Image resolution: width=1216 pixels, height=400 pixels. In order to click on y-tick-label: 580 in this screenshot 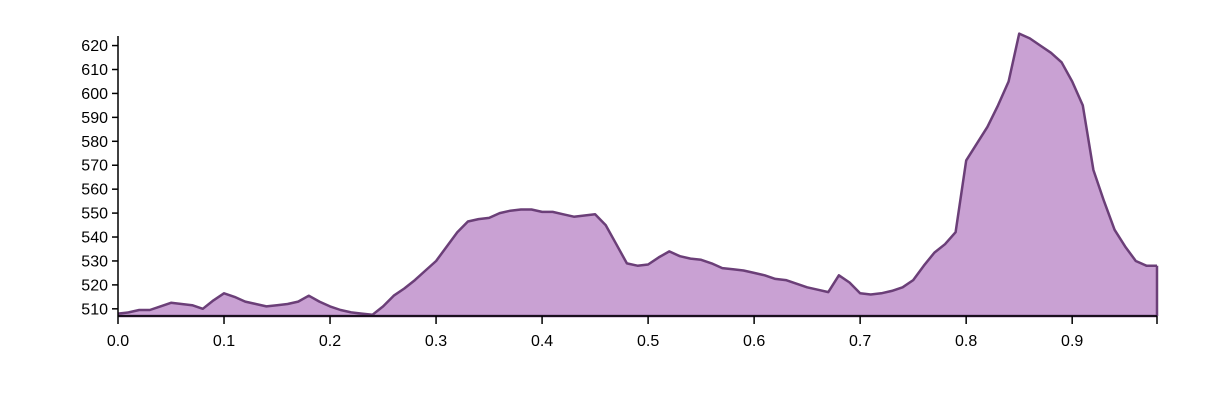, I will do `click(94, 142)`.